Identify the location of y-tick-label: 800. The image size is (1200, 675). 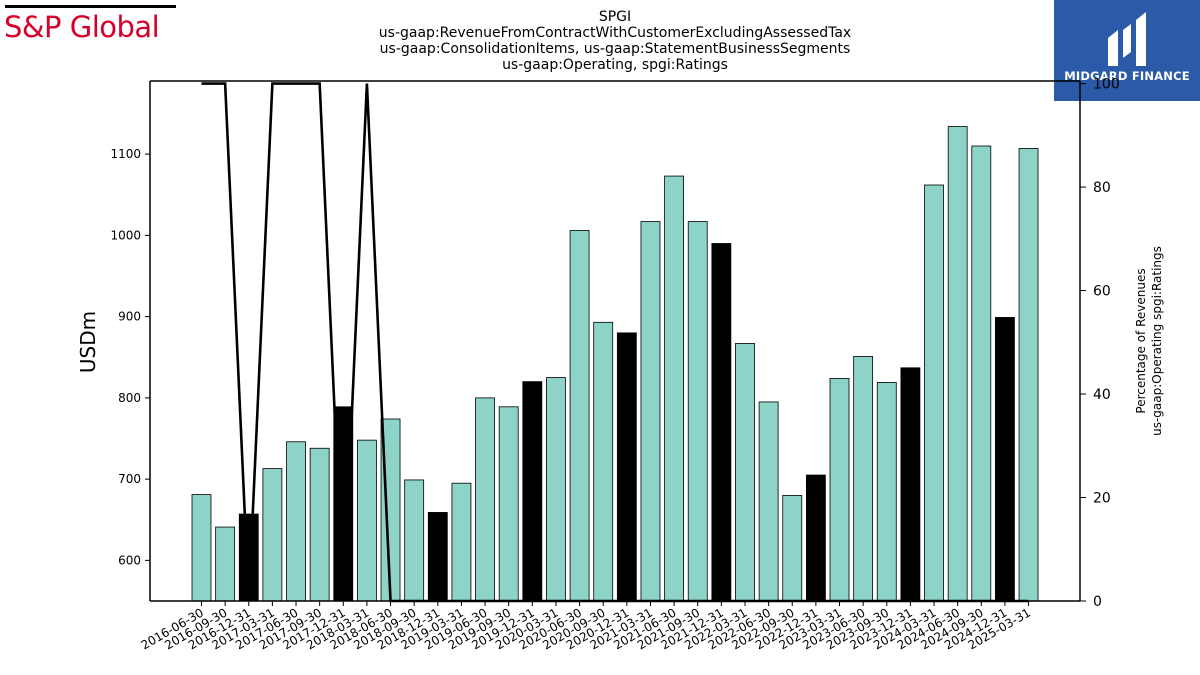
(129, 398).